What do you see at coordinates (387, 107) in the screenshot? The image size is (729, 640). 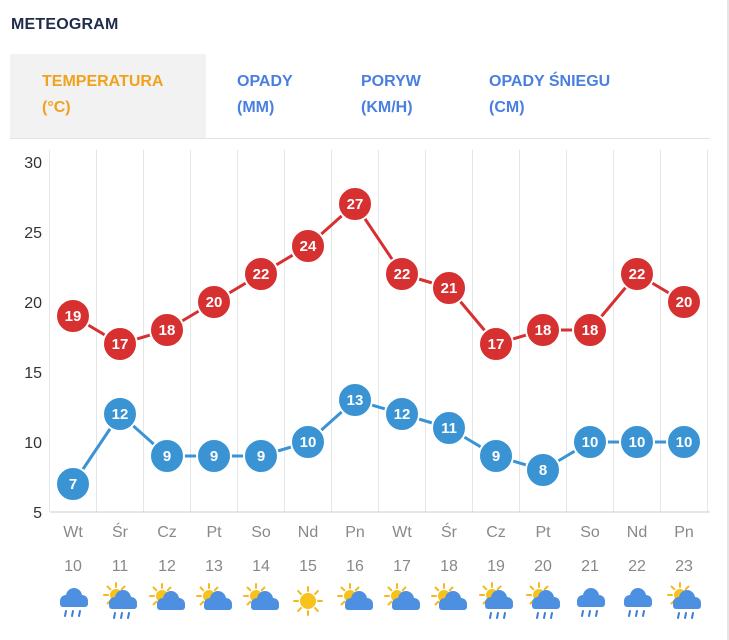 I see `tab-gust-unit: (KM/H)` at bounding box center [387, 107].